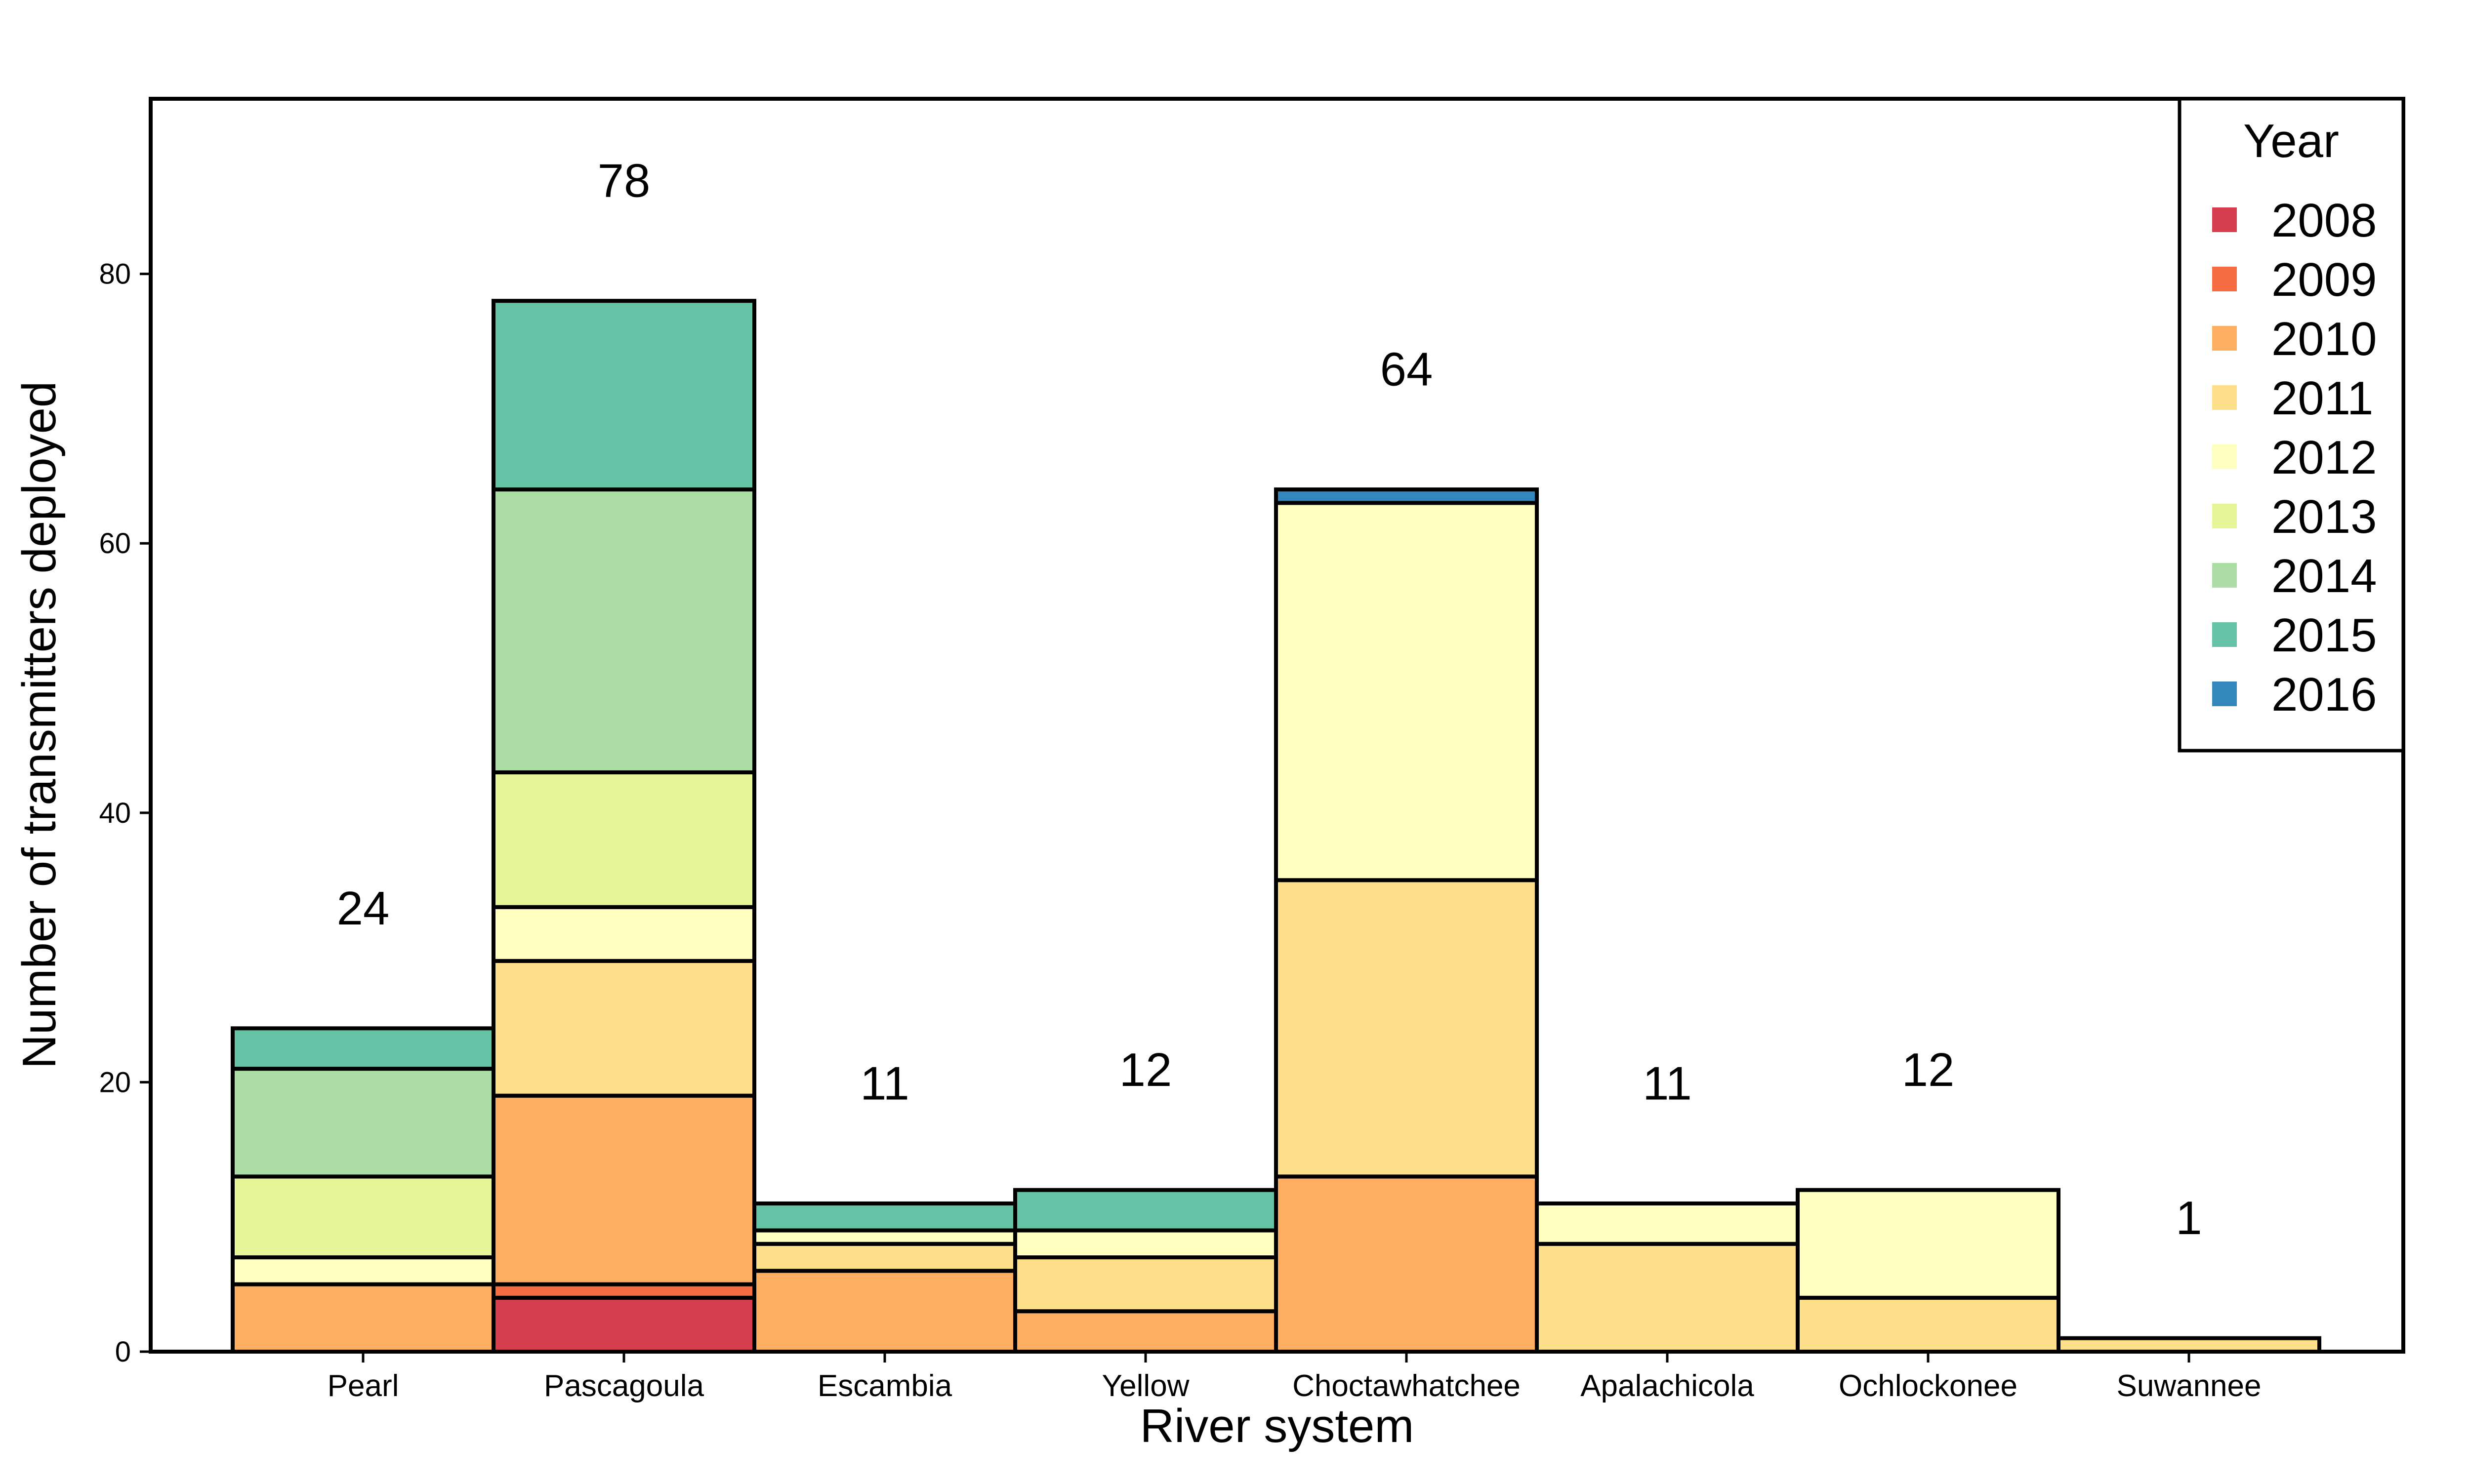  Describe the element at coordinates (363, 1318) in the screenshot. I see `bar-segment-pearl-2010` at that location.